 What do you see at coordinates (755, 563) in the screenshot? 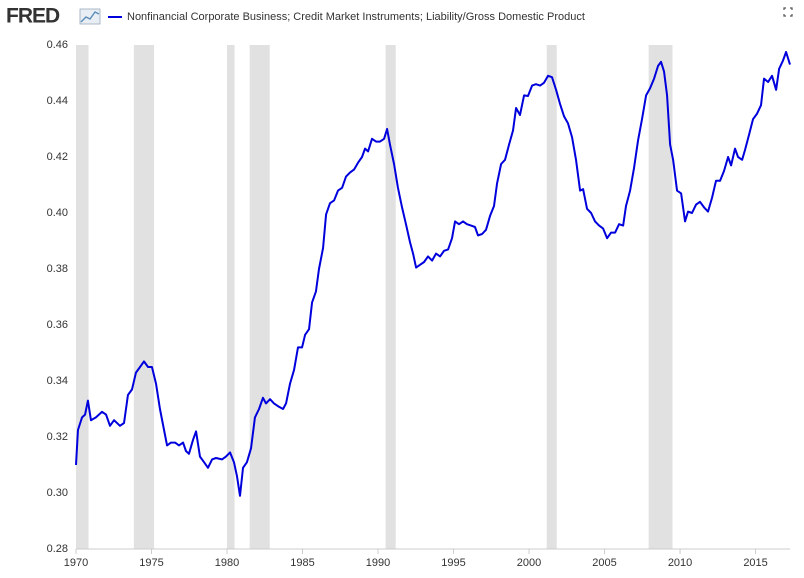
I see `x-tick-label: 2015` at bounding box center [755, 563].